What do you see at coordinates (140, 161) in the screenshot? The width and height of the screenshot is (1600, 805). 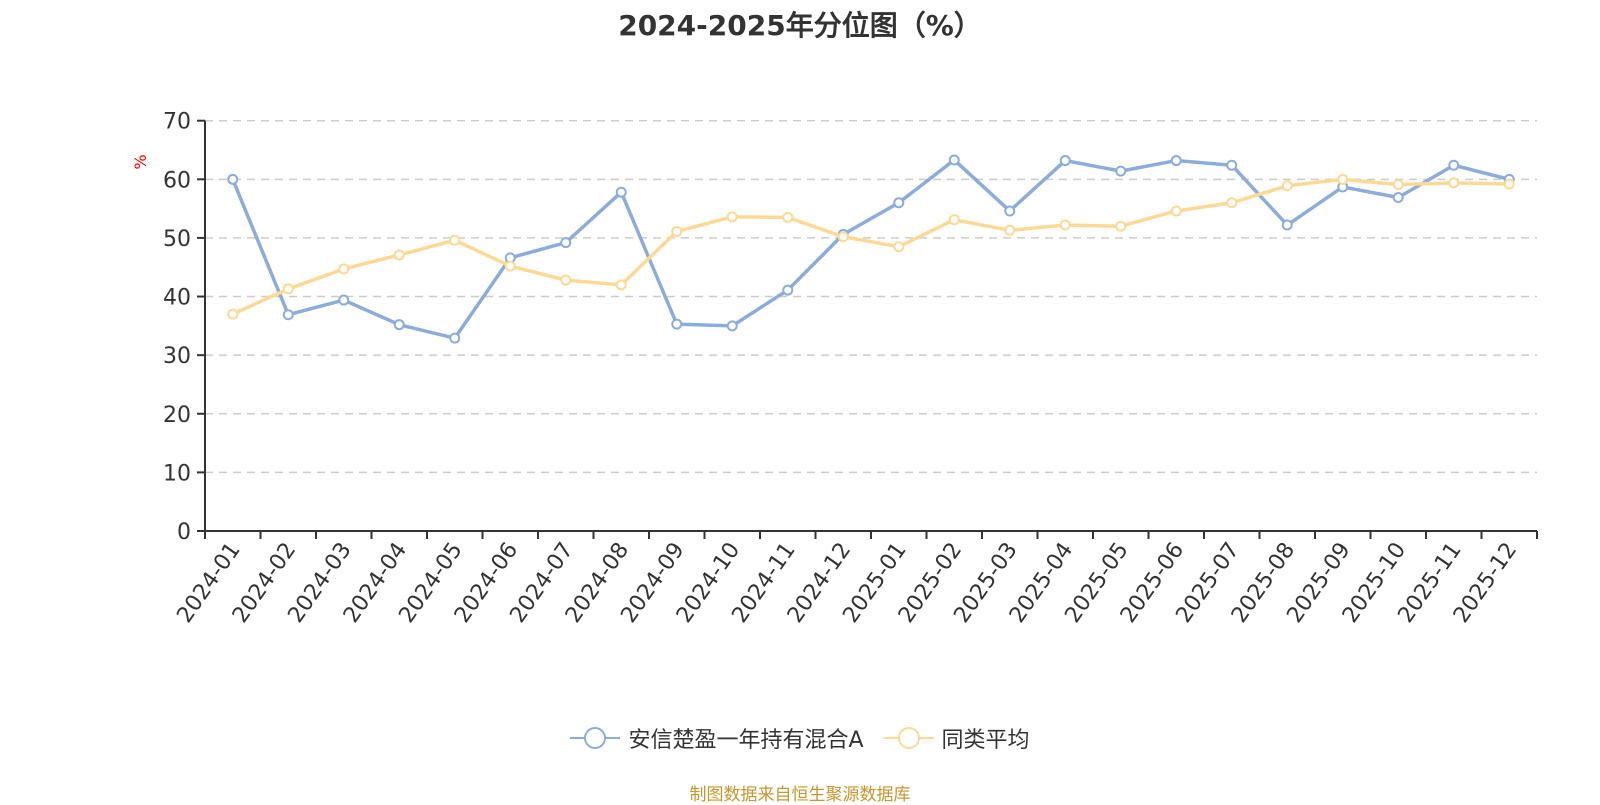 I see `y-unit-label: %` at bounding box center [140, 161].